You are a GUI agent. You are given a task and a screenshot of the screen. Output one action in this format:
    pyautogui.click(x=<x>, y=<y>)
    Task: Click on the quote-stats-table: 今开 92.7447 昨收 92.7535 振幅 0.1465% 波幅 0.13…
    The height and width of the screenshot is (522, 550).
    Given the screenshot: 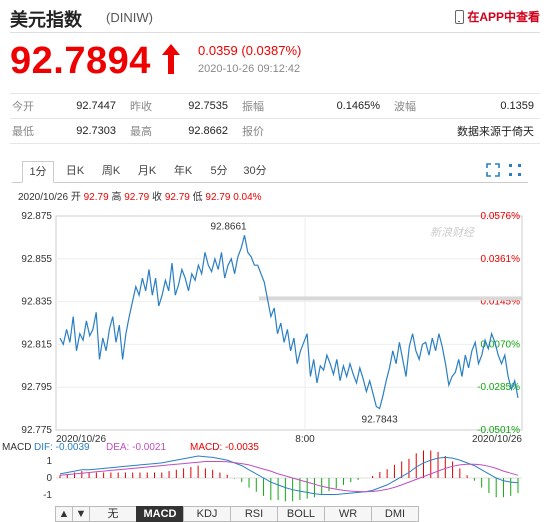 What is the action you would take?
    pyautogui.click(x=275, y=118)
    